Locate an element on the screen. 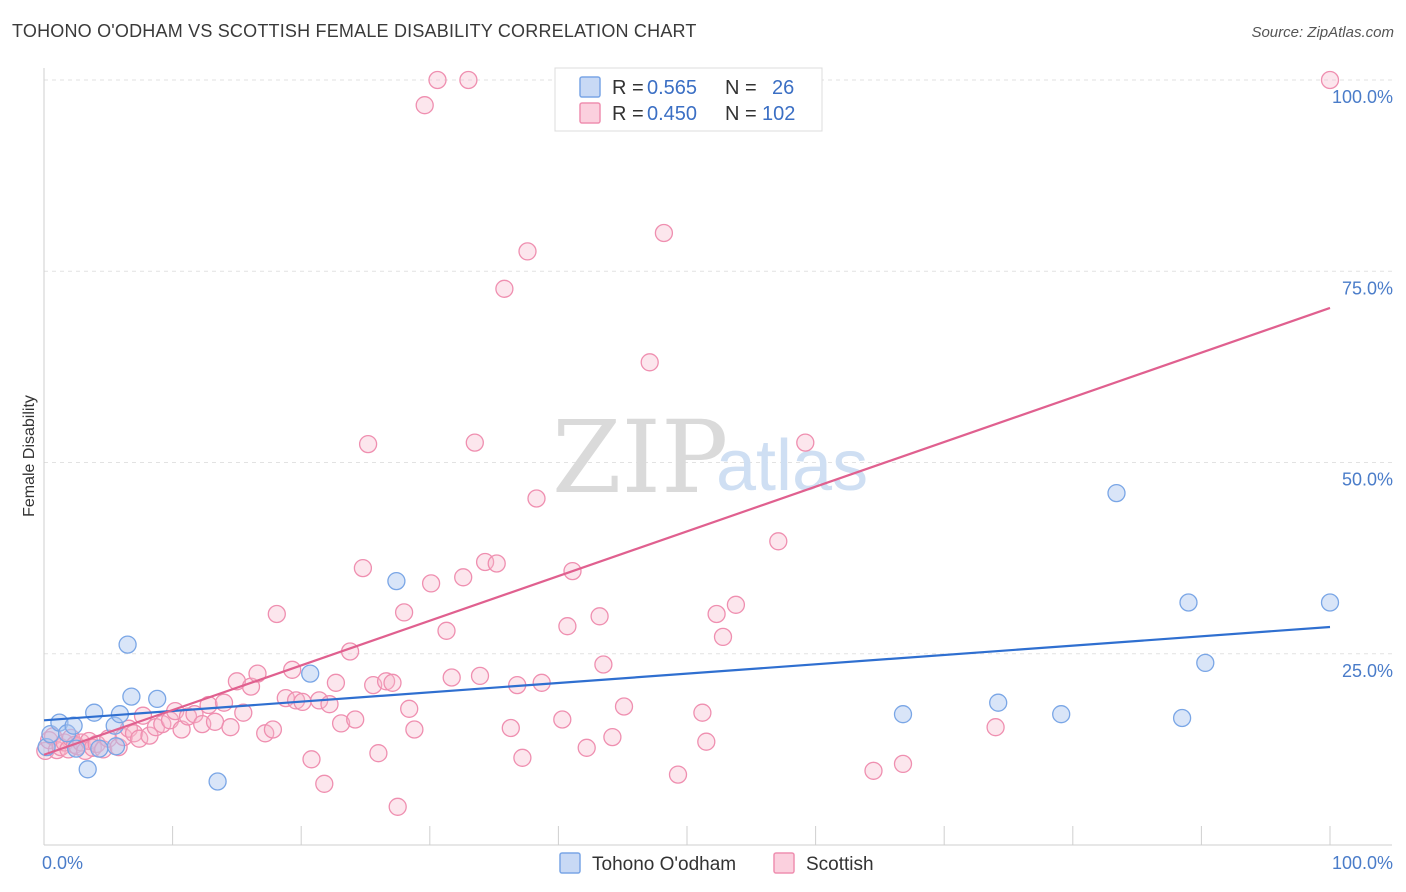 This screenshot has height=892, width=1406. tohono-trend-line is located at coordinates (687, 673).